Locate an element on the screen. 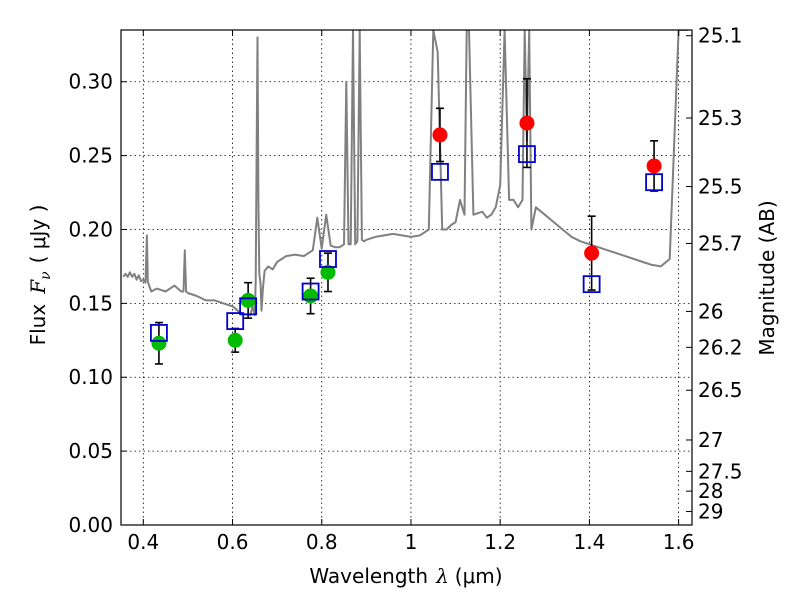  x-tick-label: 0.6 is located at coordinates (233, 542).